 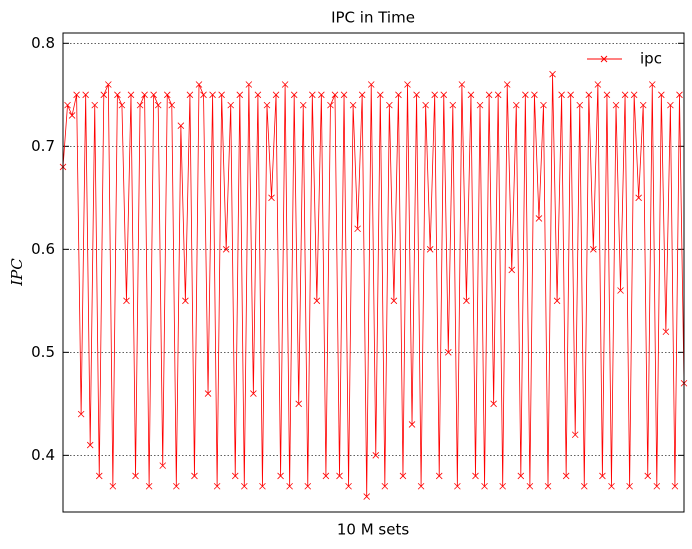 I want to click on chart-title: IPC in Time, so click(x=373, y=18).